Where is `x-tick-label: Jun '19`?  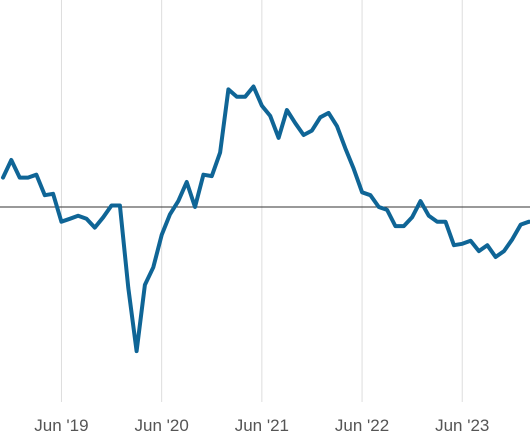 x-tick-label: Jun '19 is located at coordinates (61, 425).